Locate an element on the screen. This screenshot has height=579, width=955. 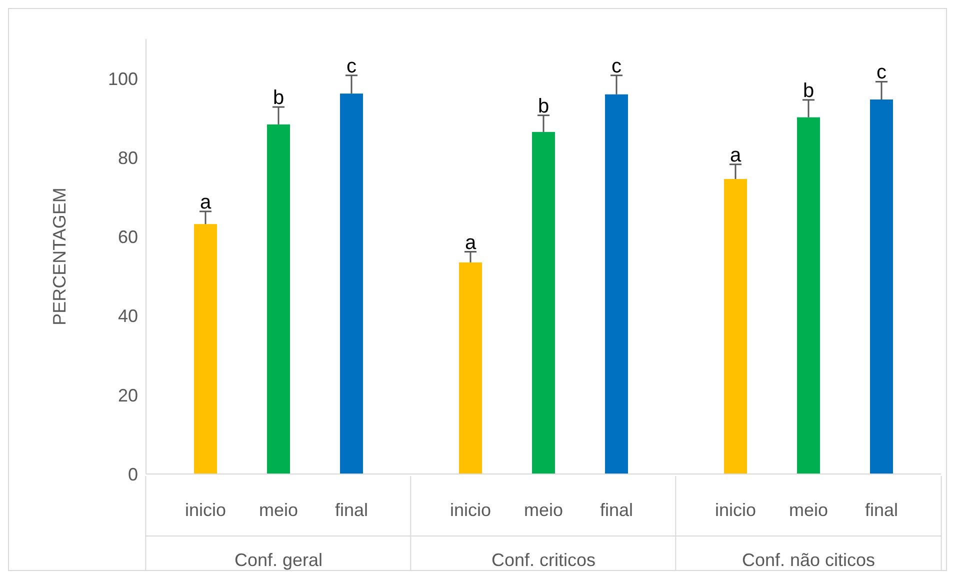
y-axis-title: PERCENTAGEM is located at coordinates (59, 257).